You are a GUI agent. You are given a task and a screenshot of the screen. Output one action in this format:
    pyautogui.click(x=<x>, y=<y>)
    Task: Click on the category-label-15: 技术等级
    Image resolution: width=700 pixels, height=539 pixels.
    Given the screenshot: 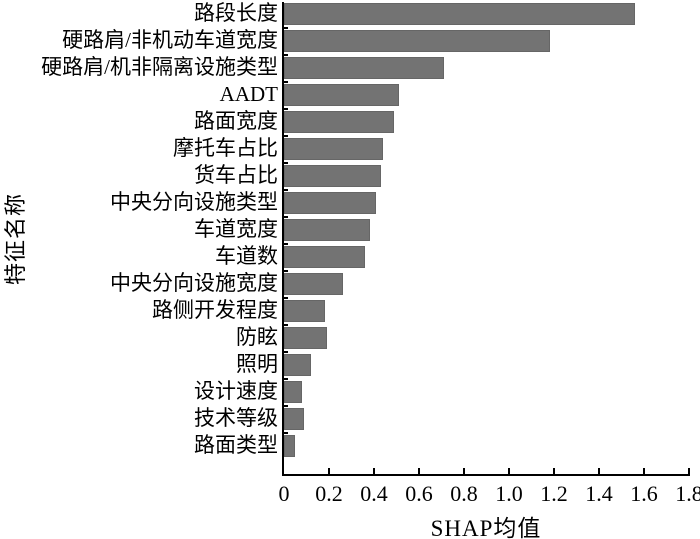 What is the action you would take?
    pyautogui.click(x=236, y=418)
    